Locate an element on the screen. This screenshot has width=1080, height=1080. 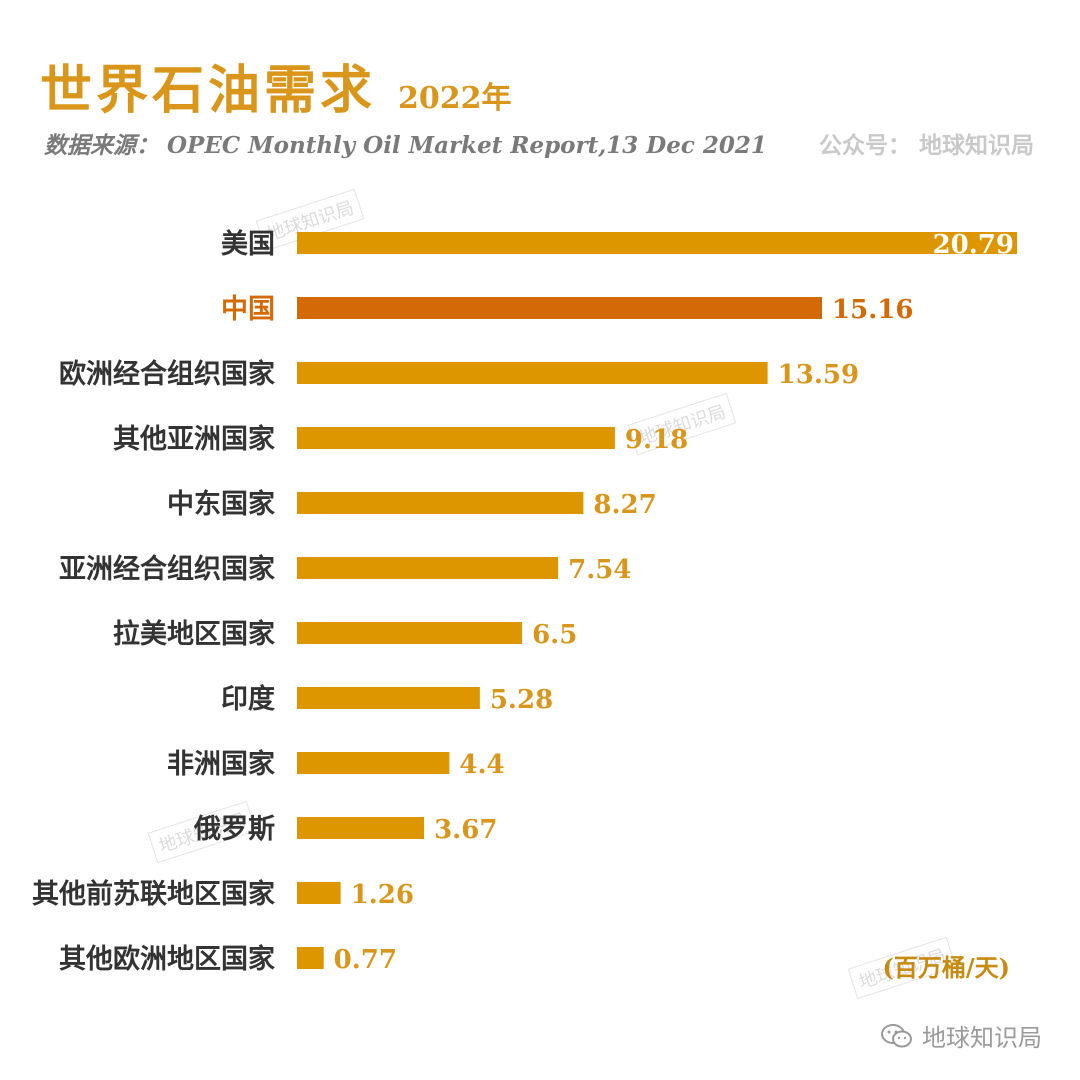
category-label: 其他亚洲国家 is located at coordinates (194, 439).